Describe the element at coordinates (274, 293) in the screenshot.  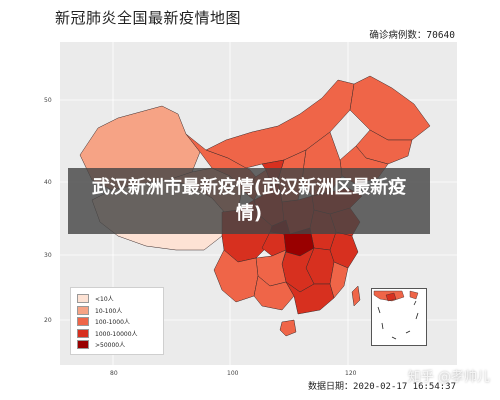
I see `region-guangxi` at that location.